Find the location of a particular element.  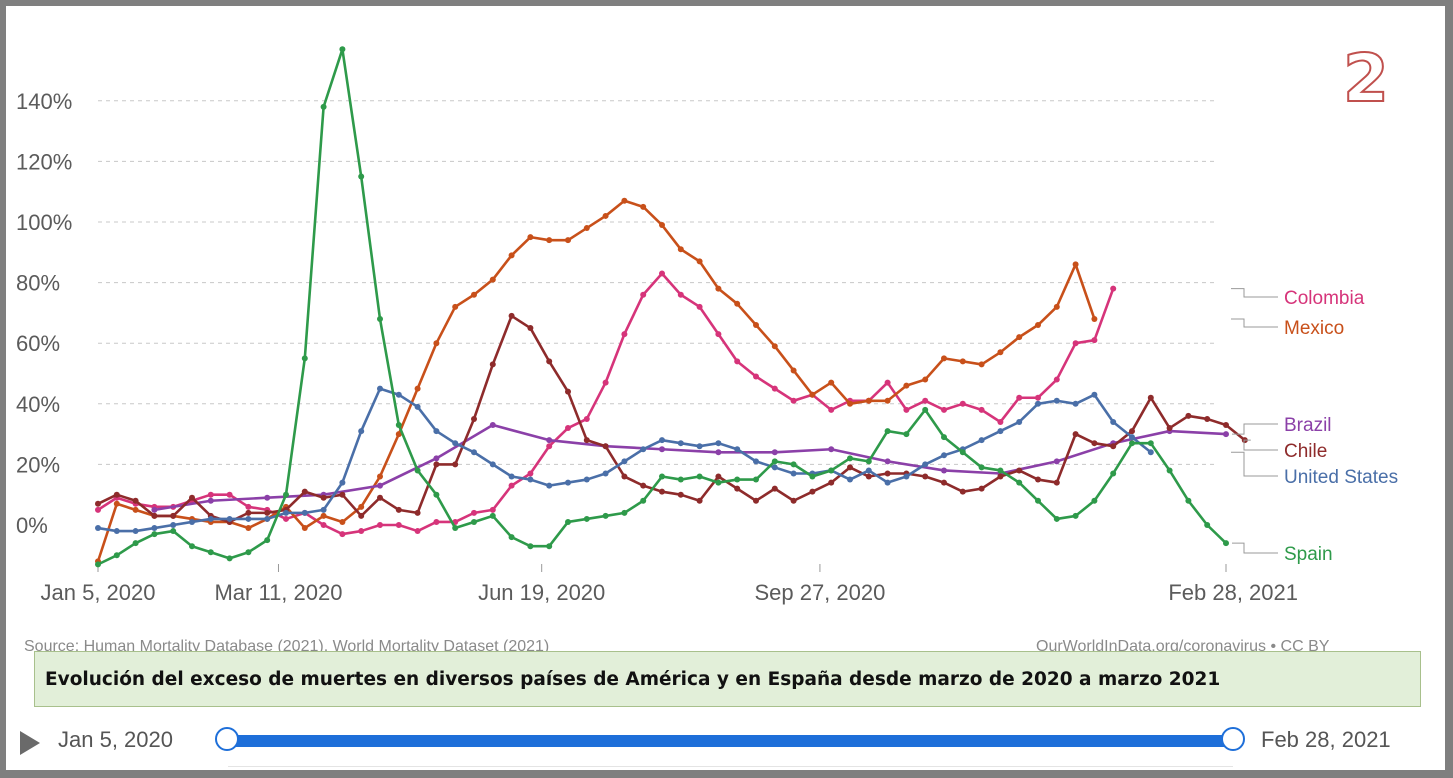

legend-label-united-states: United States is located at coordinates (1341, 477).